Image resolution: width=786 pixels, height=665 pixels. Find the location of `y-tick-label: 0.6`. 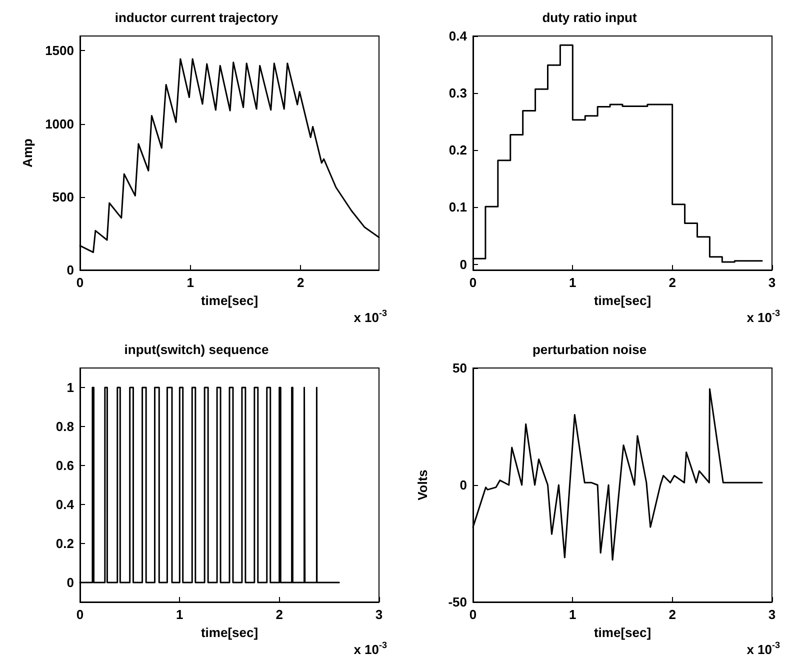

y-tick-label: 0.6 is located at coordinates (65, 465).